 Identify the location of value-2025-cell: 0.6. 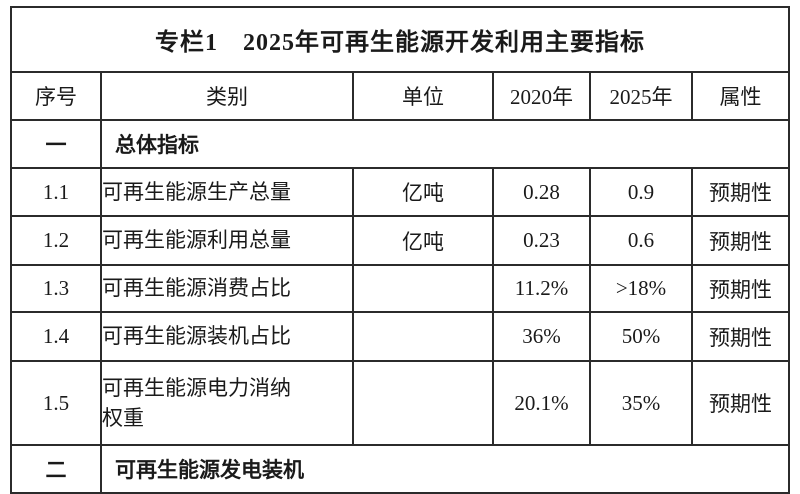
(641, 240).